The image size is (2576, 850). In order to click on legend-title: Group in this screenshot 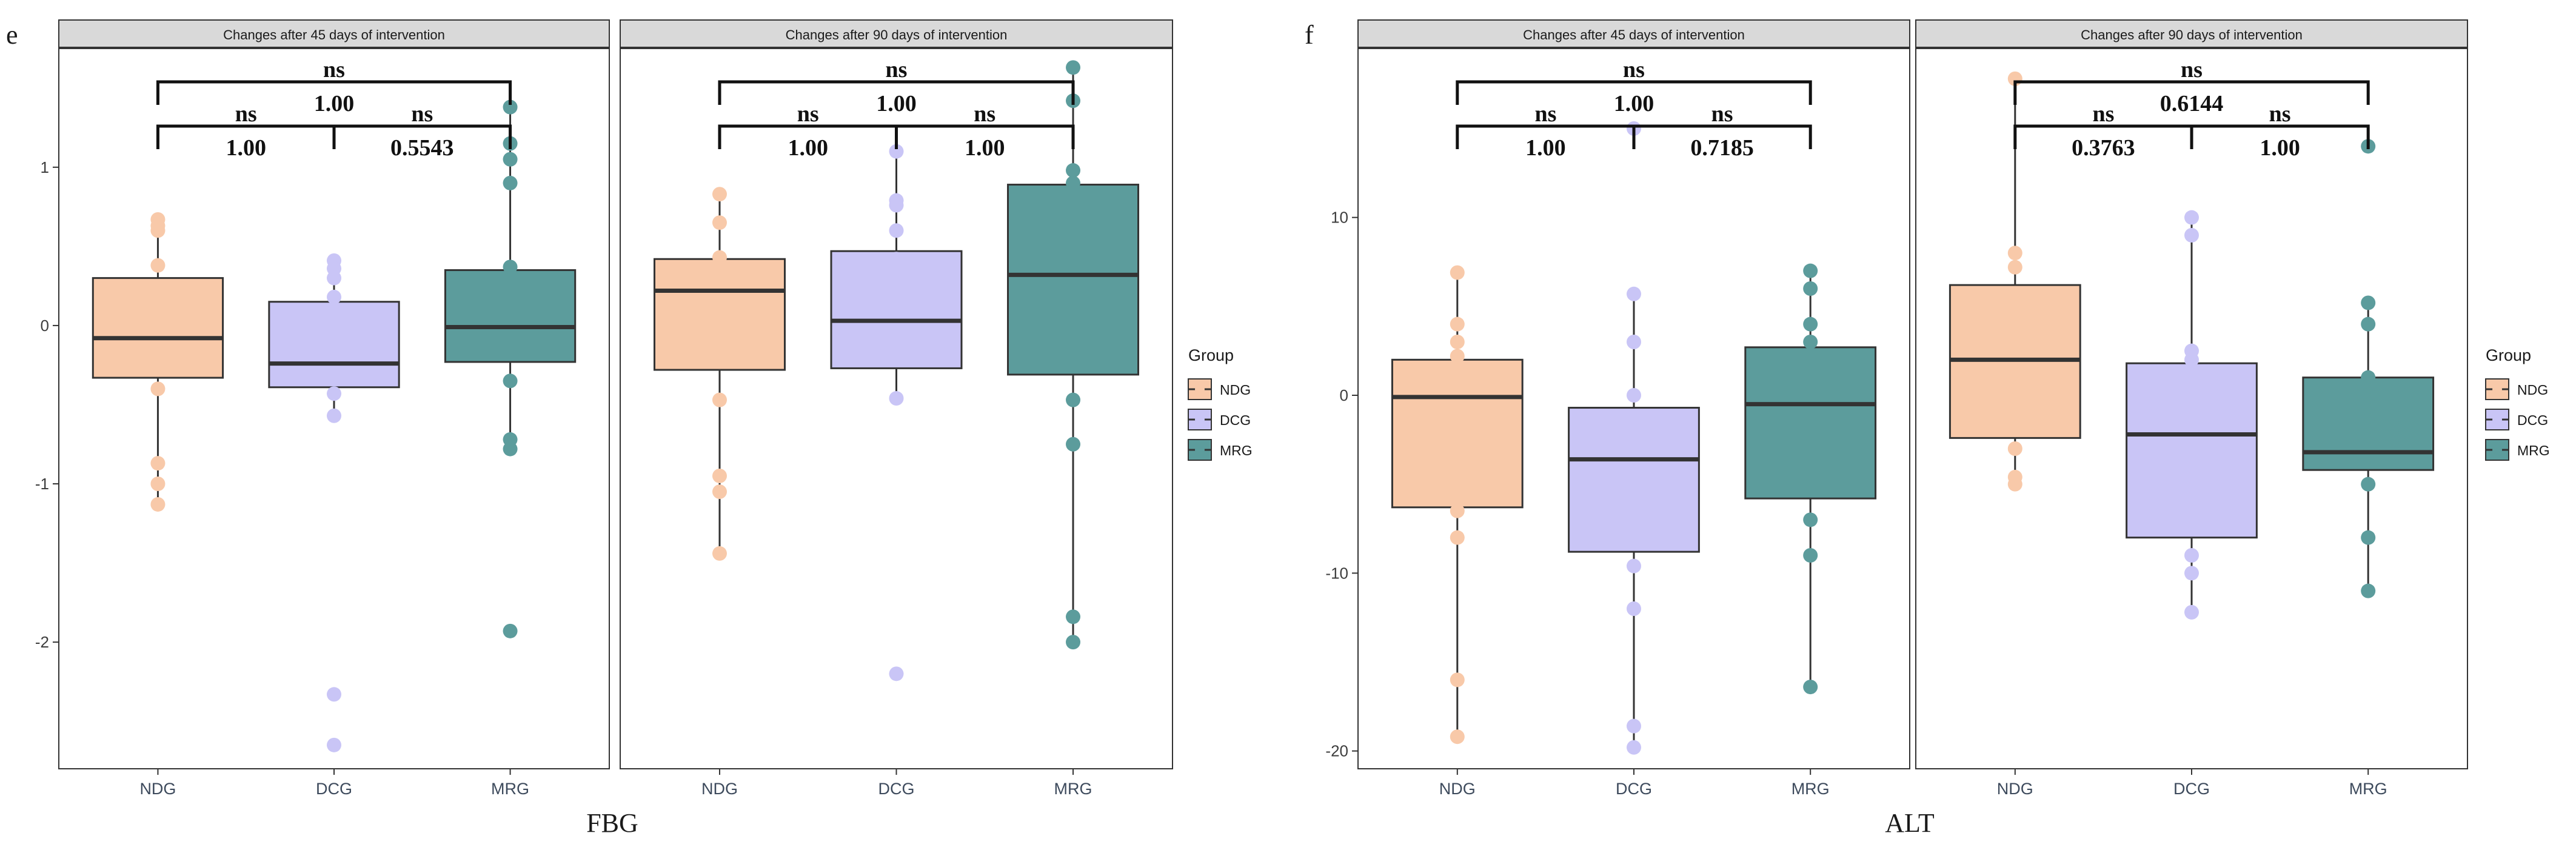, I will do `click(1211, 355)`.